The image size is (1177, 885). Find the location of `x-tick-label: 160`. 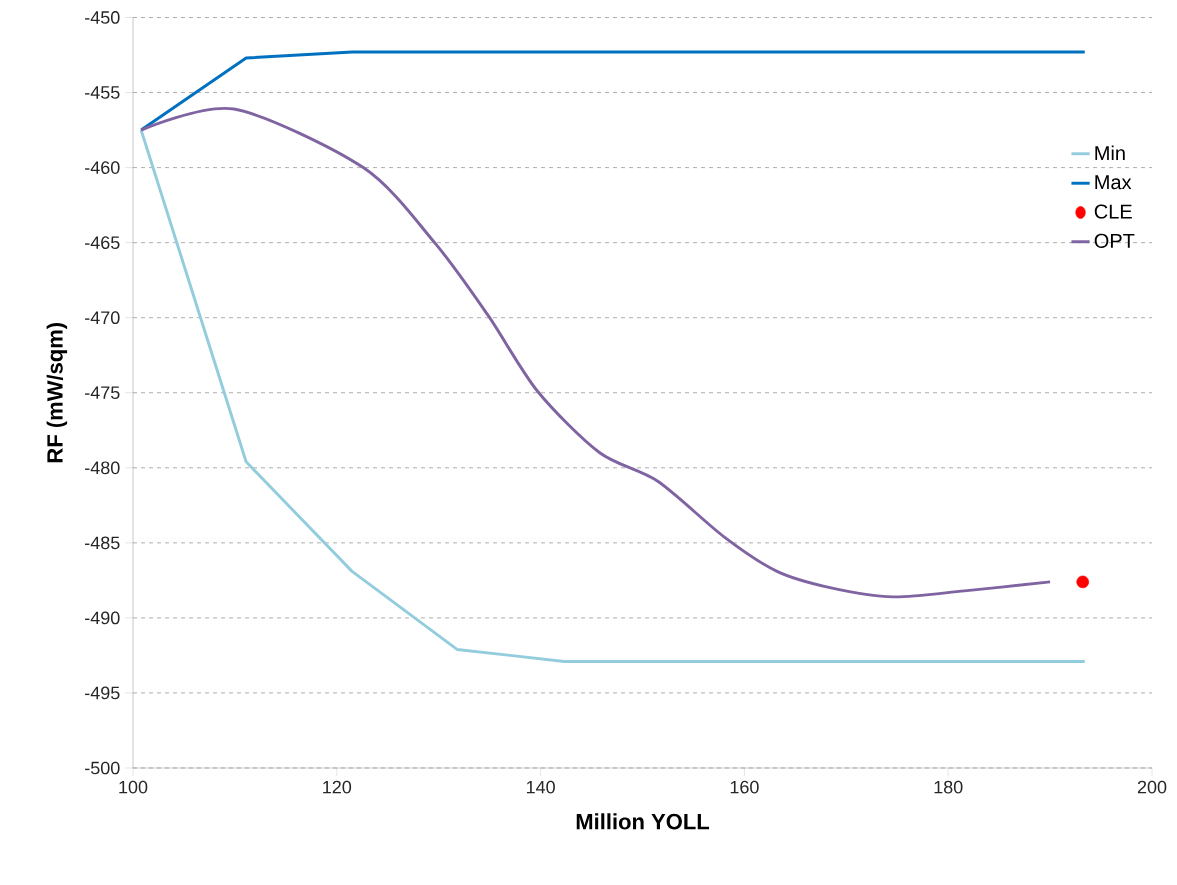

x-tick-label: 160 is located at coordinates (744, 787).